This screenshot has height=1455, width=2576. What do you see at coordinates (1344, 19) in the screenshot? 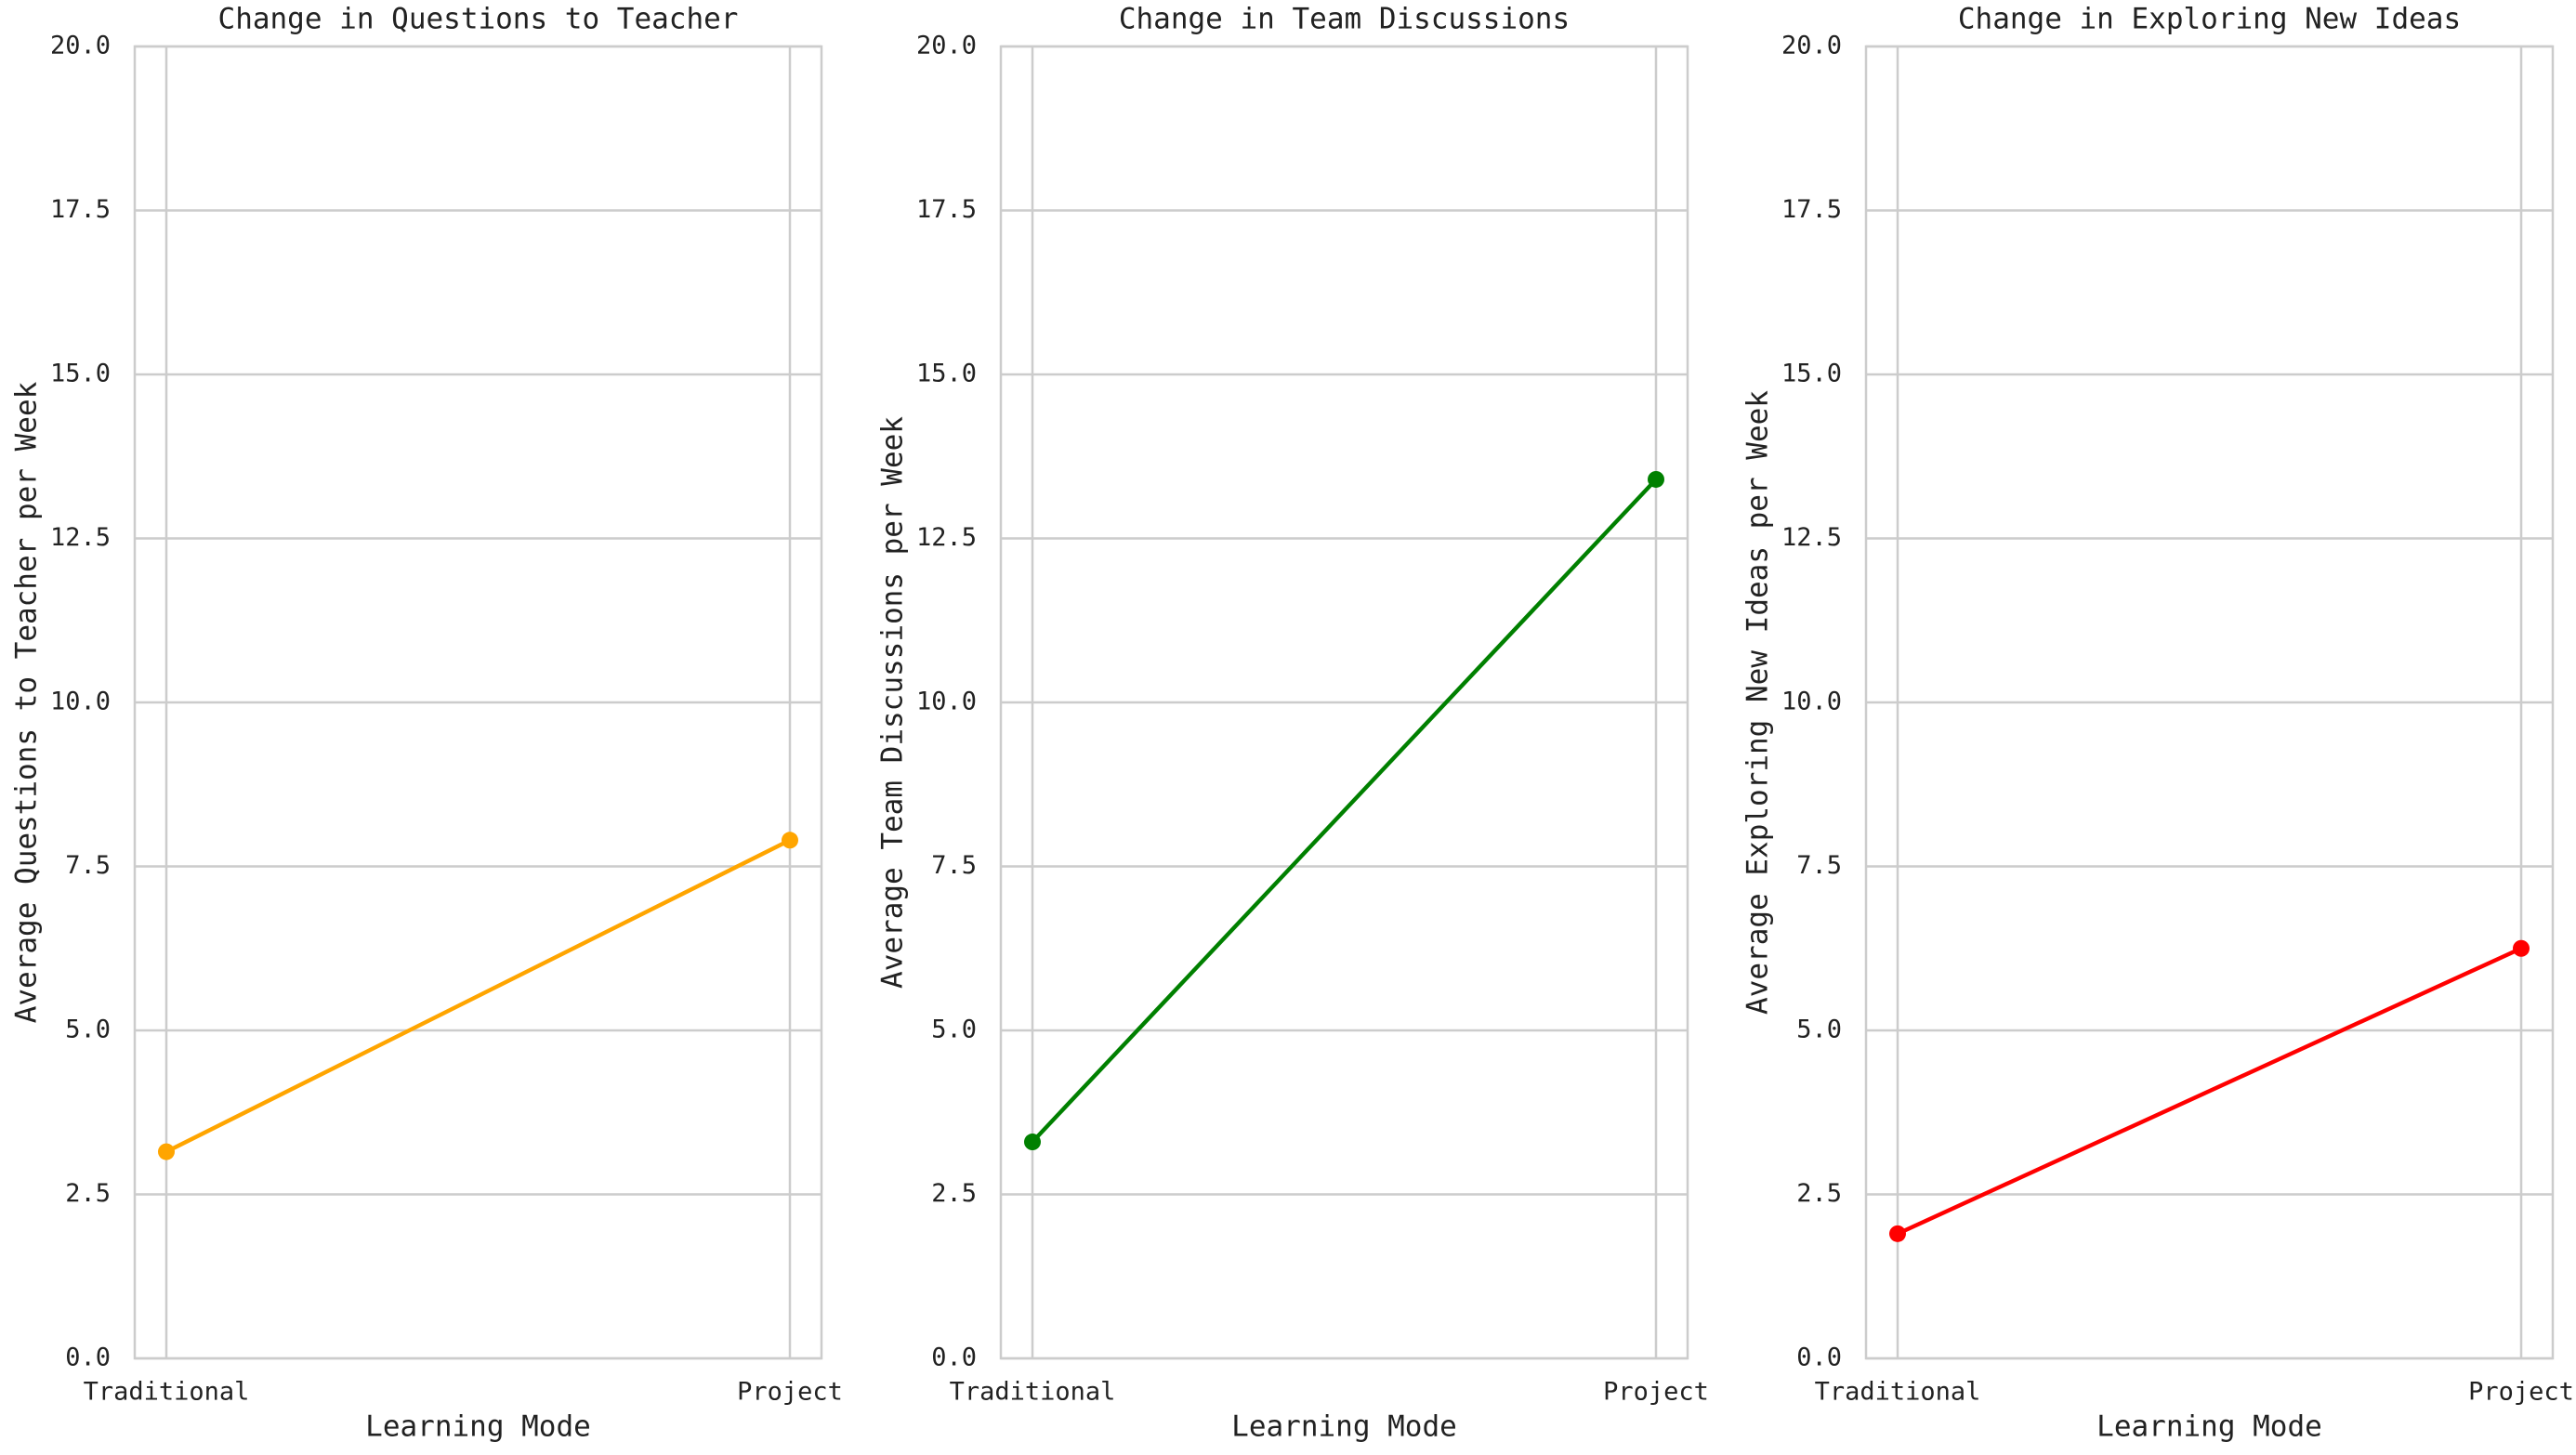
I see `chart-title: Change in Team Discussions` at bounding box center [1344, 19].